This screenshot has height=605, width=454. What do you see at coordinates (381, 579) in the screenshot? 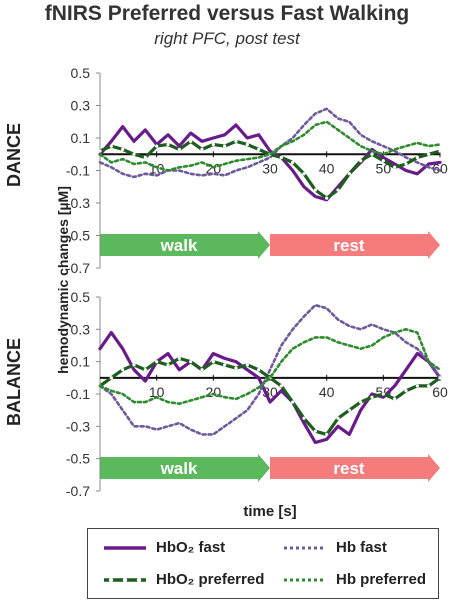
I see `legend-label: Hb preferred` at bounding box center [381, 579].